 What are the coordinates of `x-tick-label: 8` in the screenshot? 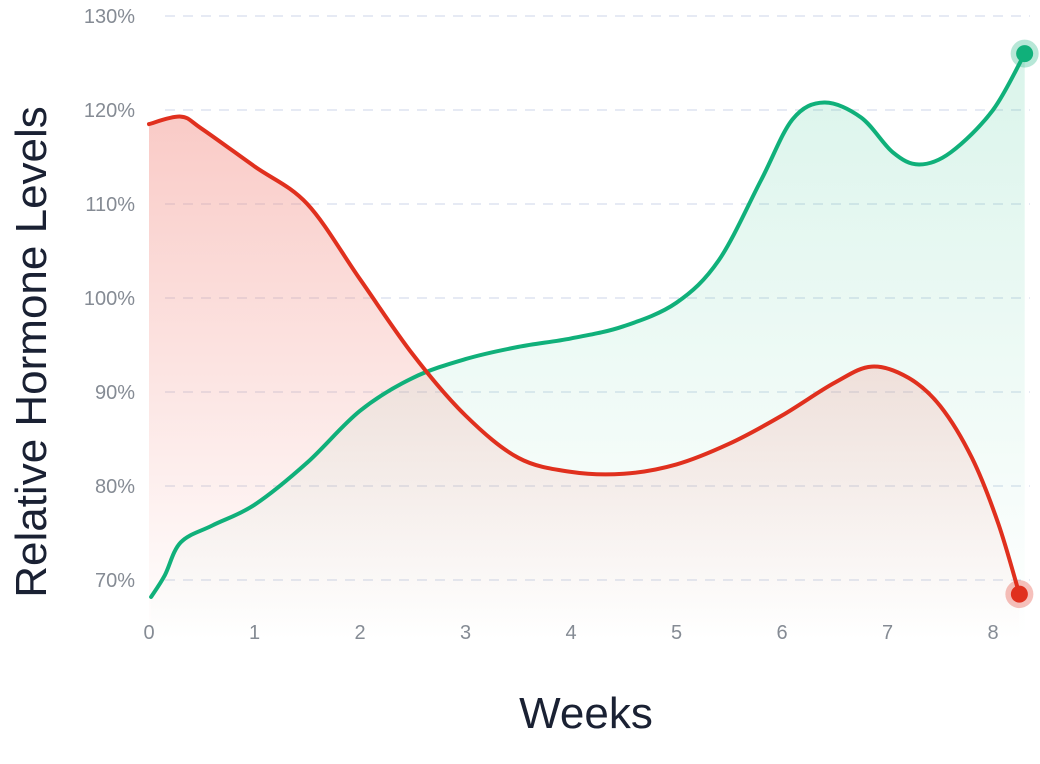 It's located at (992, 633).